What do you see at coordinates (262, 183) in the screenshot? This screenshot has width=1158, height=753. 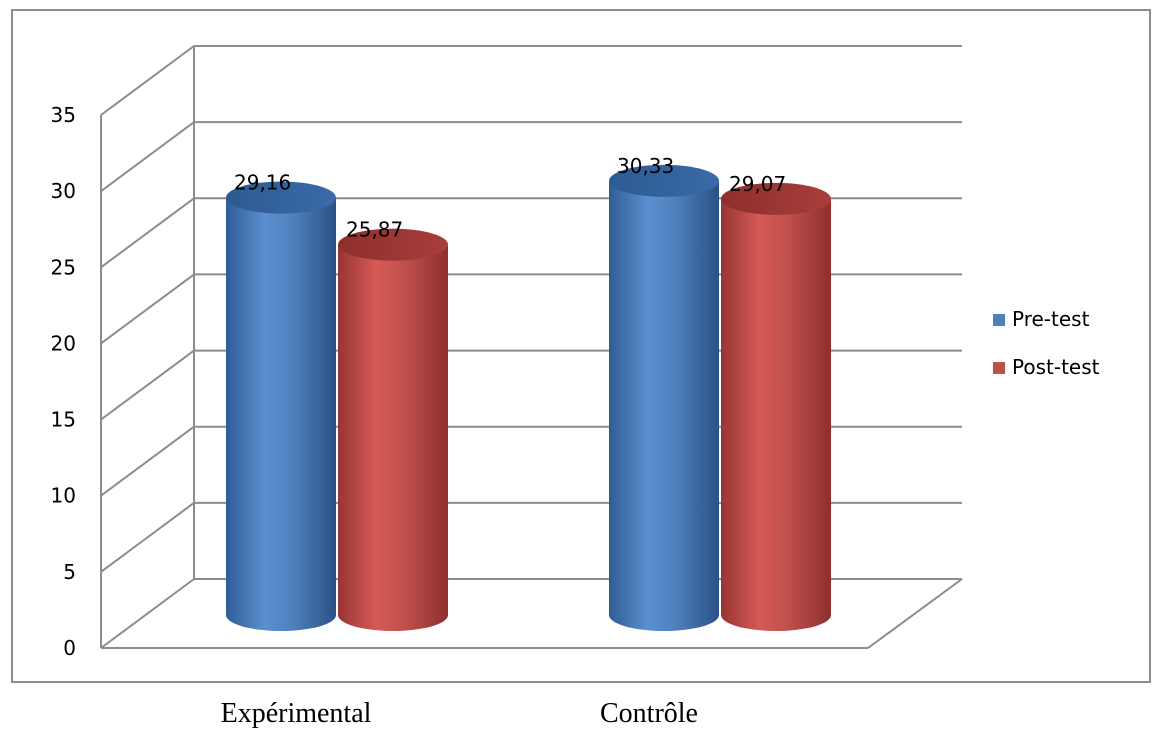 I see `data-label-pre-test-0: 29,16` at bounding box center [262, 183].